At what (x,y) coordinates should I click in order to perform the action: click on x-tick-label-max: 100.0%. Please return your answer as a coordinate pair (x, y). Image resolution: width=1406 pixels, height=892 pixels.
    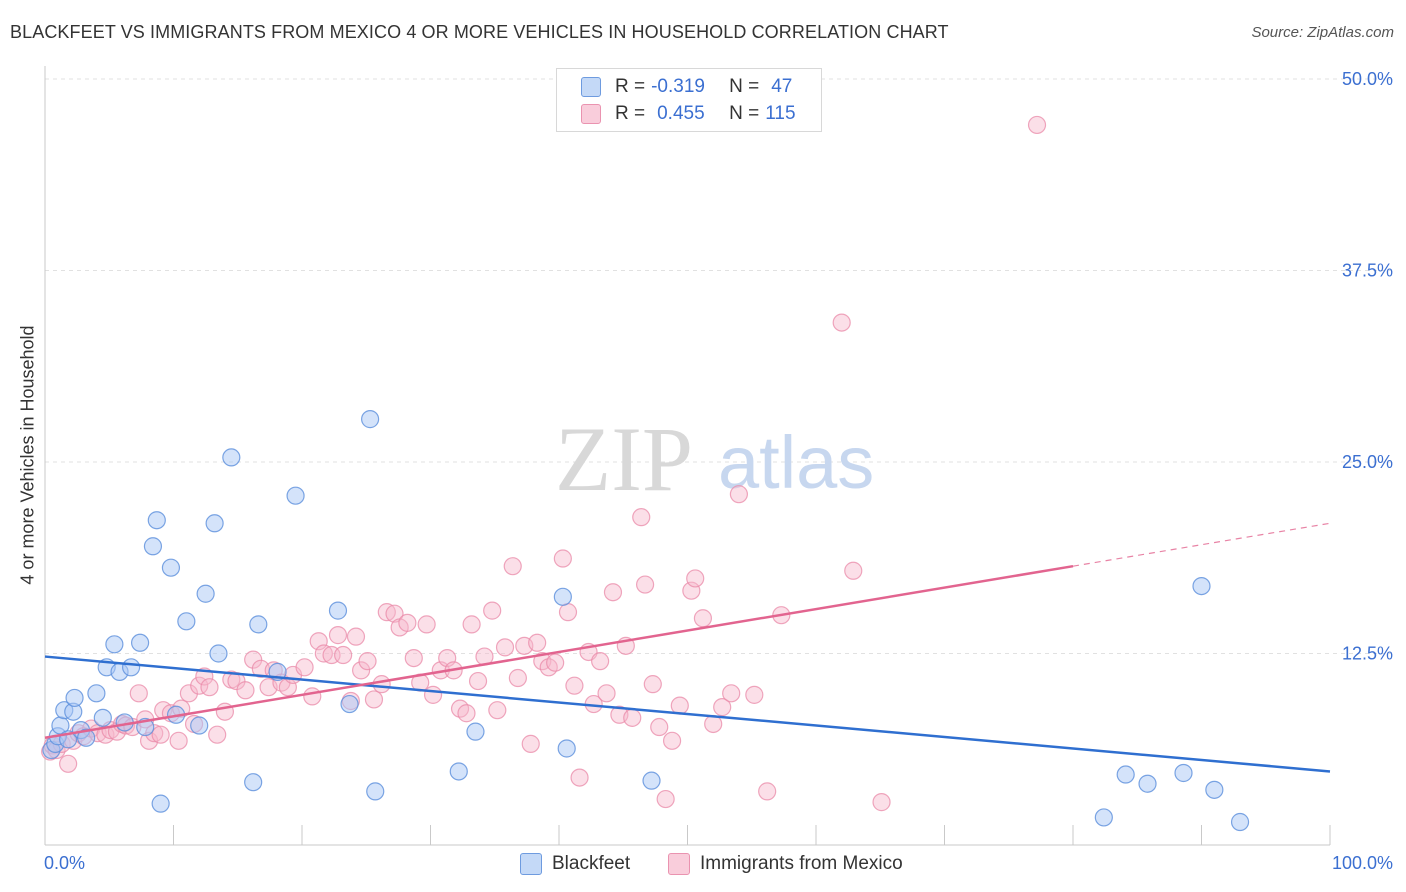
    Looking at the image, I should click on (1362, 863).